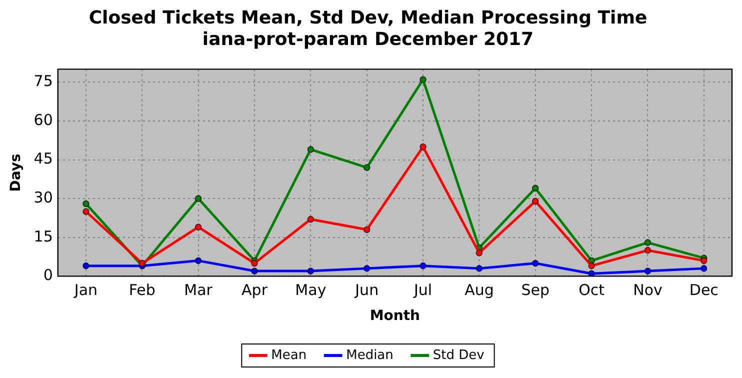 The image size is (742, 378). I want to click on x-tick-label: Dec, so click(703, 290).